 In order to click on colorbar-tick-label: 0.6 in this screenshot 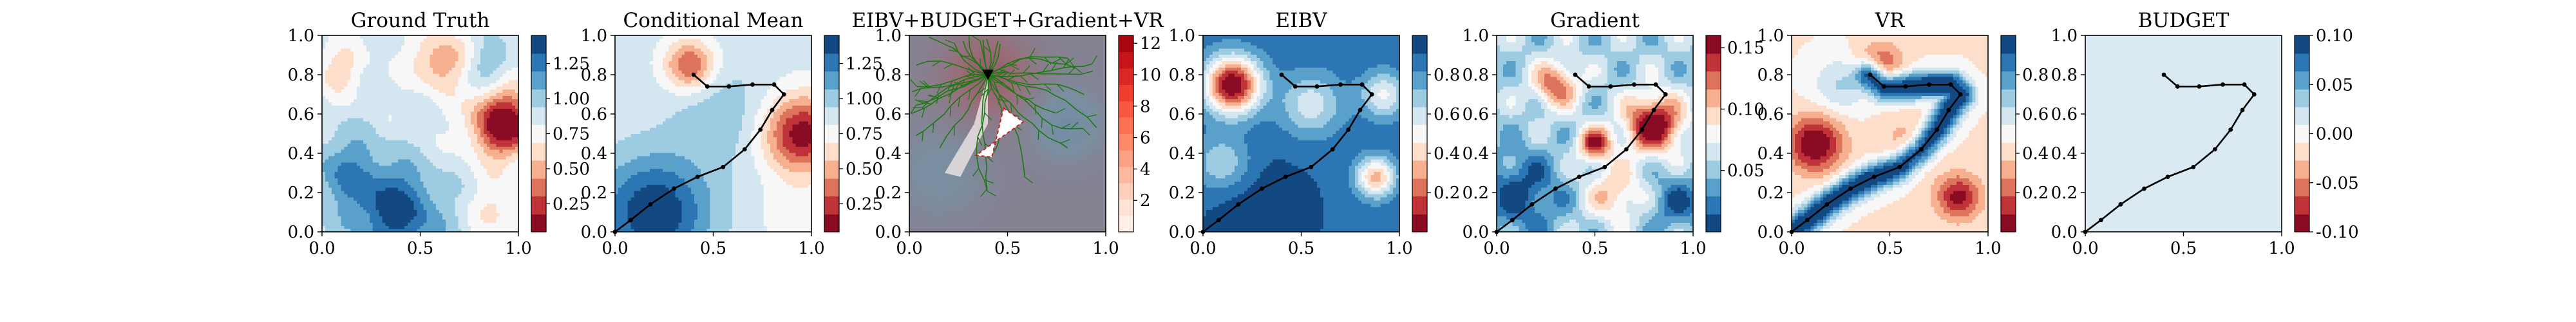, I will do `click(2035, 115)`.